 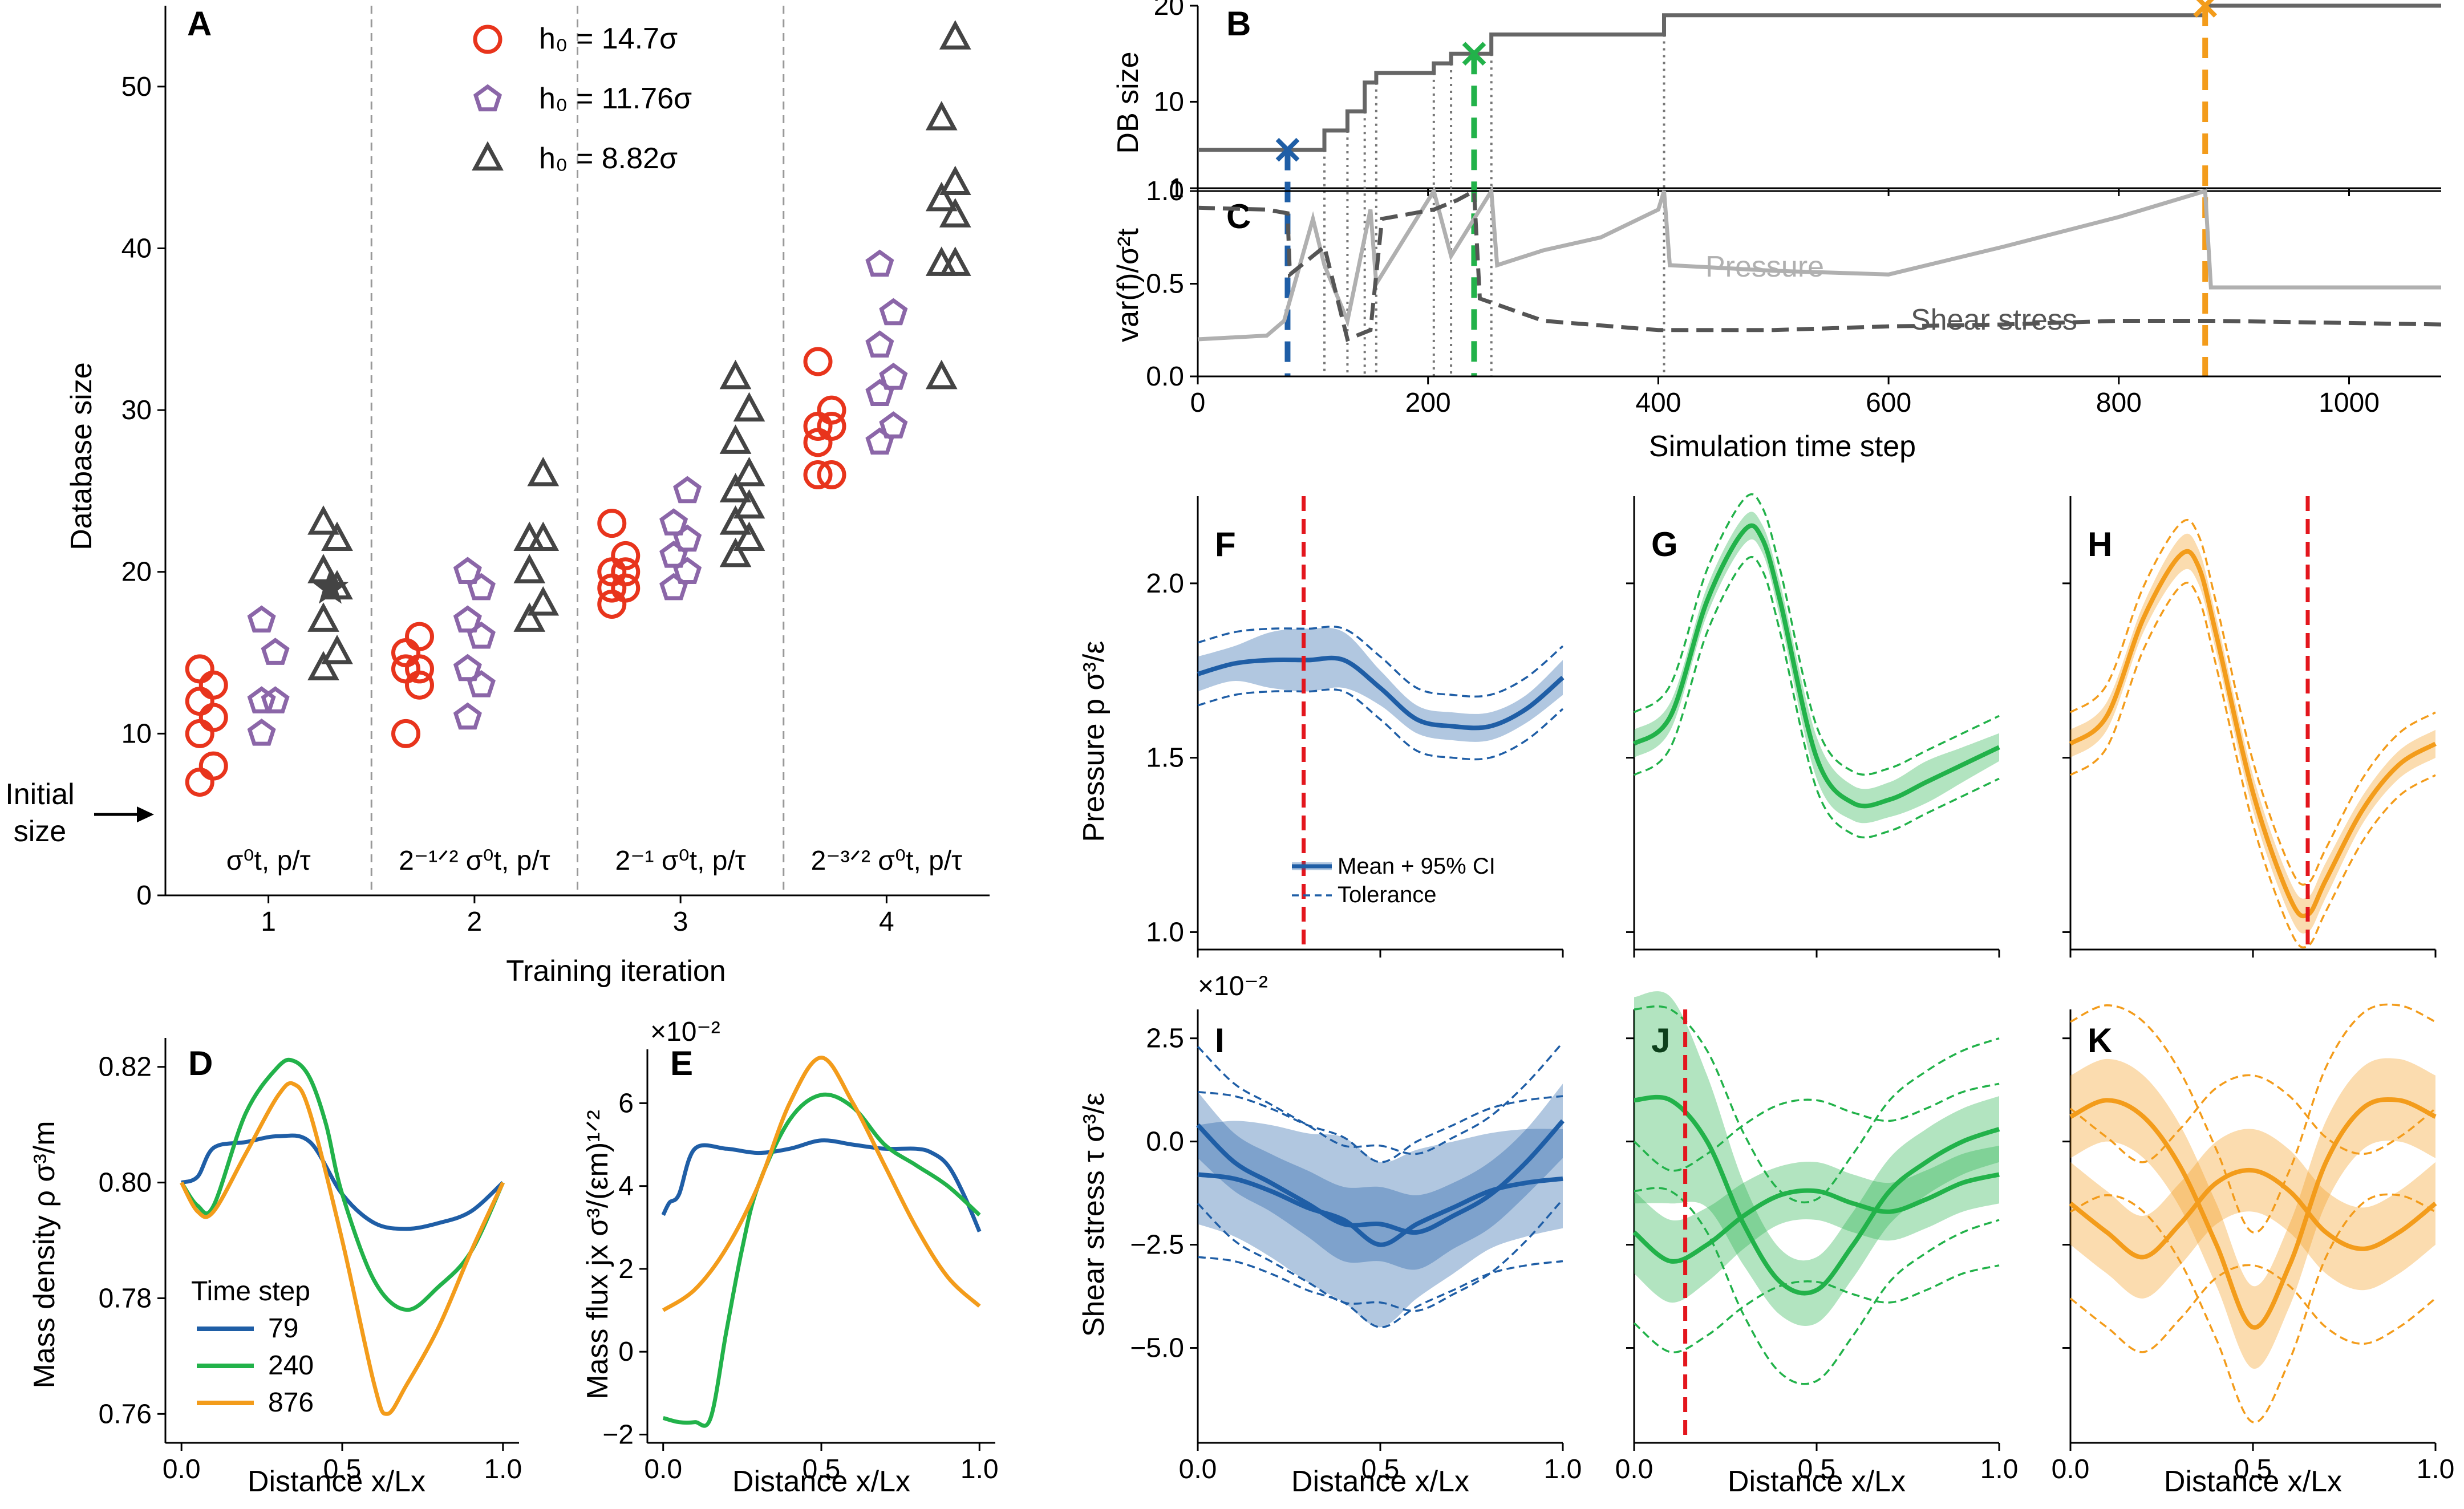 I want to click on d-ytick-label-1: 0.78, so click(x=126, y=1298).